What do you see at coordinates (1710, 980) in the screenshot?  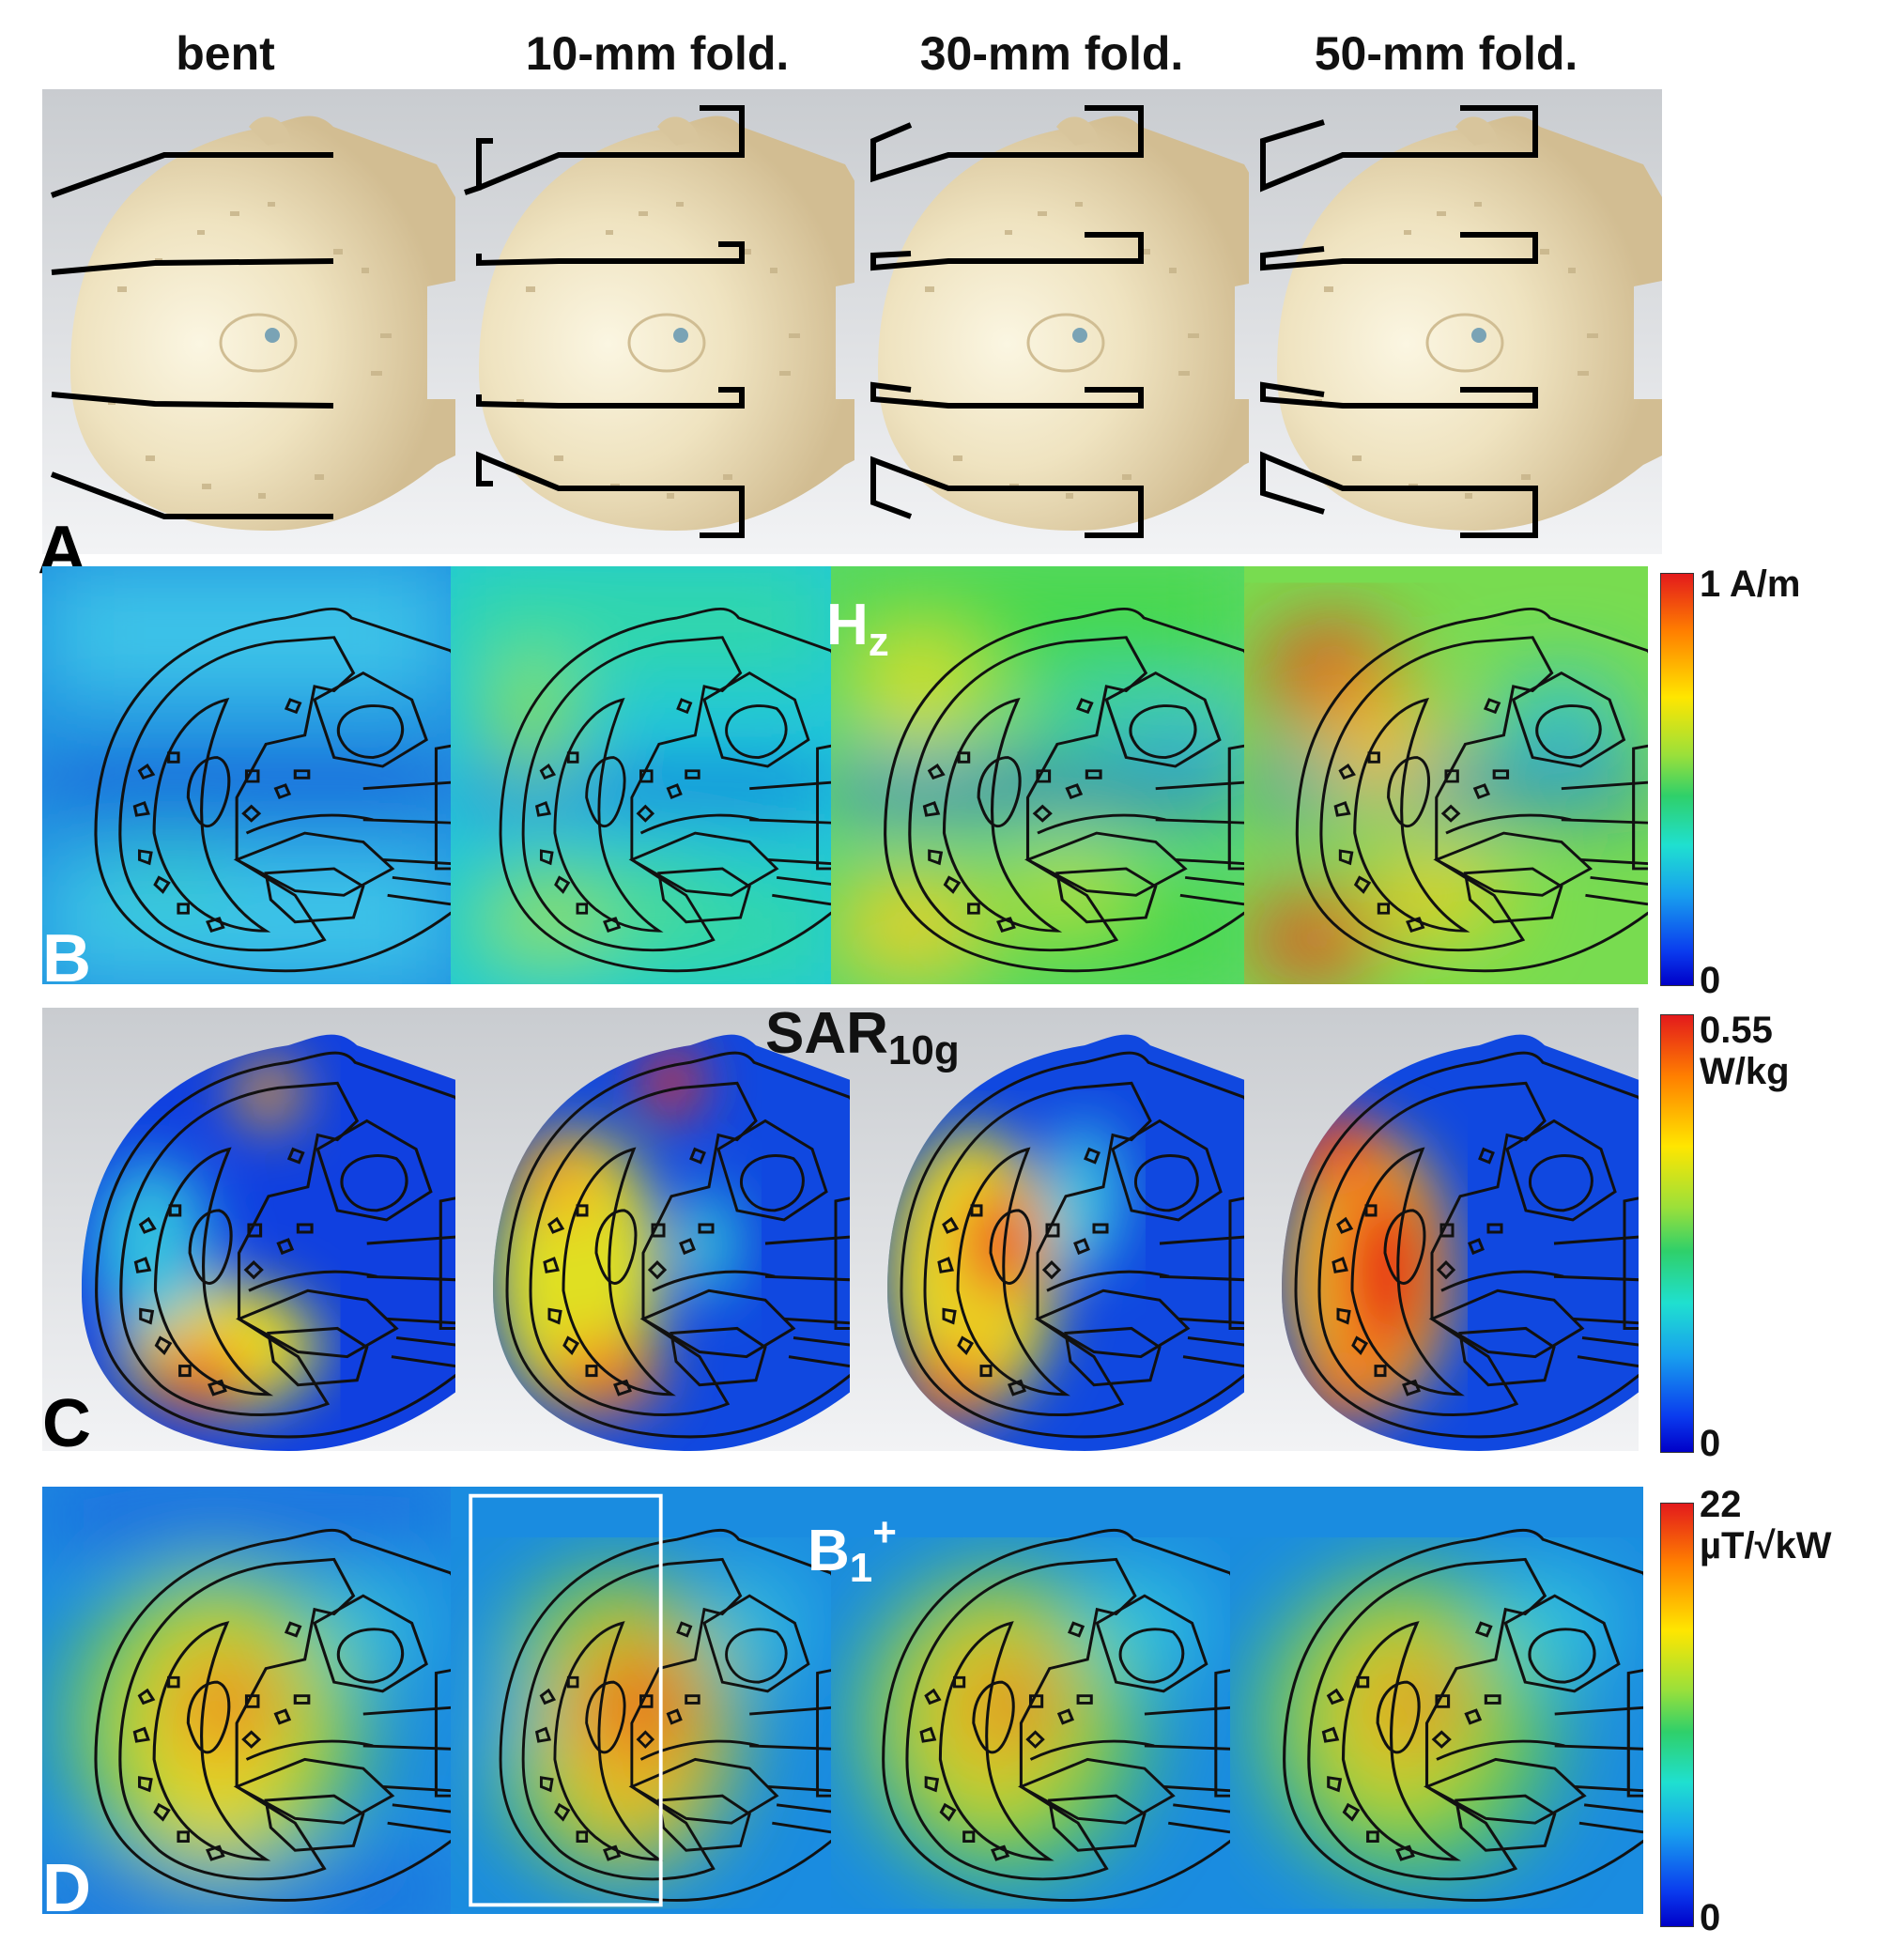 I see `hz-scale-min: 0` at bounding box center [1710, 980].